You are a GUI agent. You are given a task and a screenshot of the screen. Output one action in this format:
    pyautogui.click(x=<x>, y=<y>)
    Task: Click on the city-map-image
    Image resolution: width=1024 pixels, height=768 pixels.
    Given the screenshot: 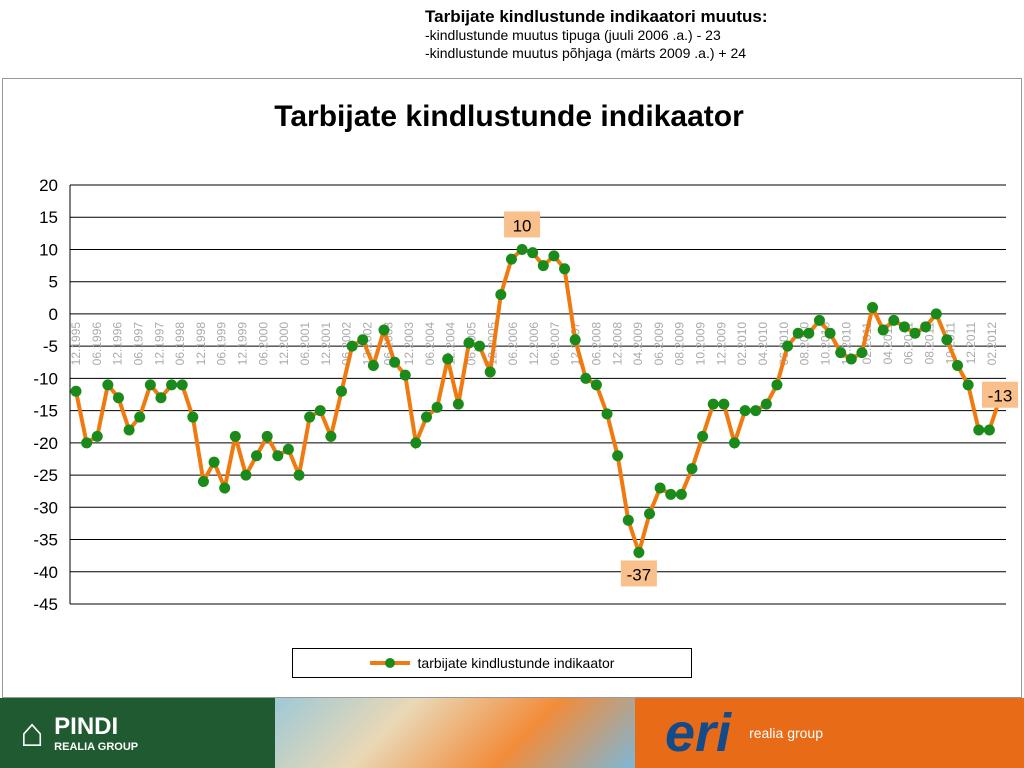 What is the action you would take?
    pyautogui.click(x=455, y=733)
    